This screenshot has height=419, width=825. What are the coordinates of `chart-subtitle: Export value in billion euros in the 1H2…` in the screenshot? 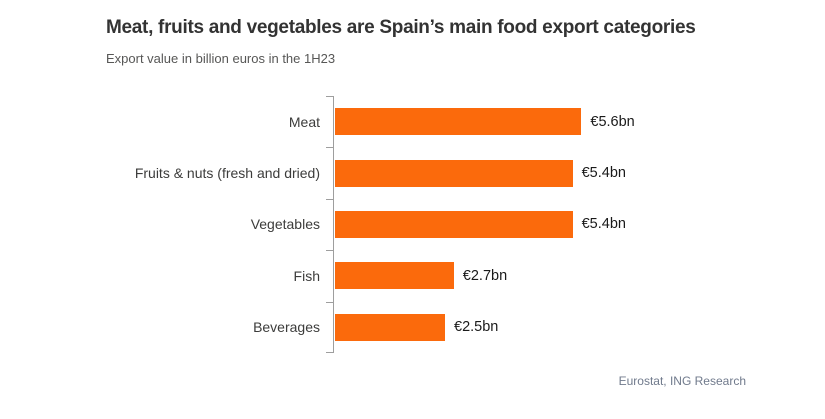 It's located at (221, 58).